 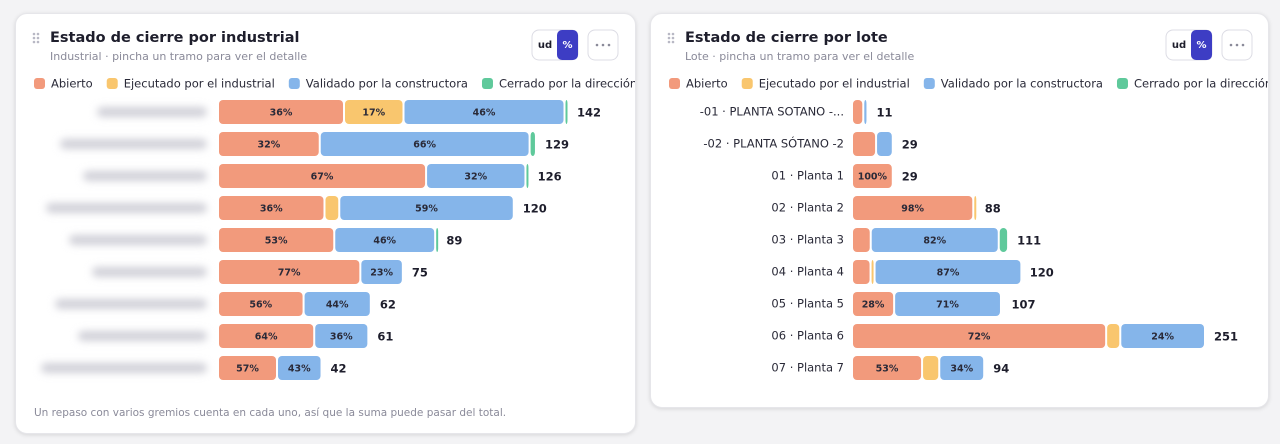 I want to click on total-label: 120, so click(x=535, y=209).